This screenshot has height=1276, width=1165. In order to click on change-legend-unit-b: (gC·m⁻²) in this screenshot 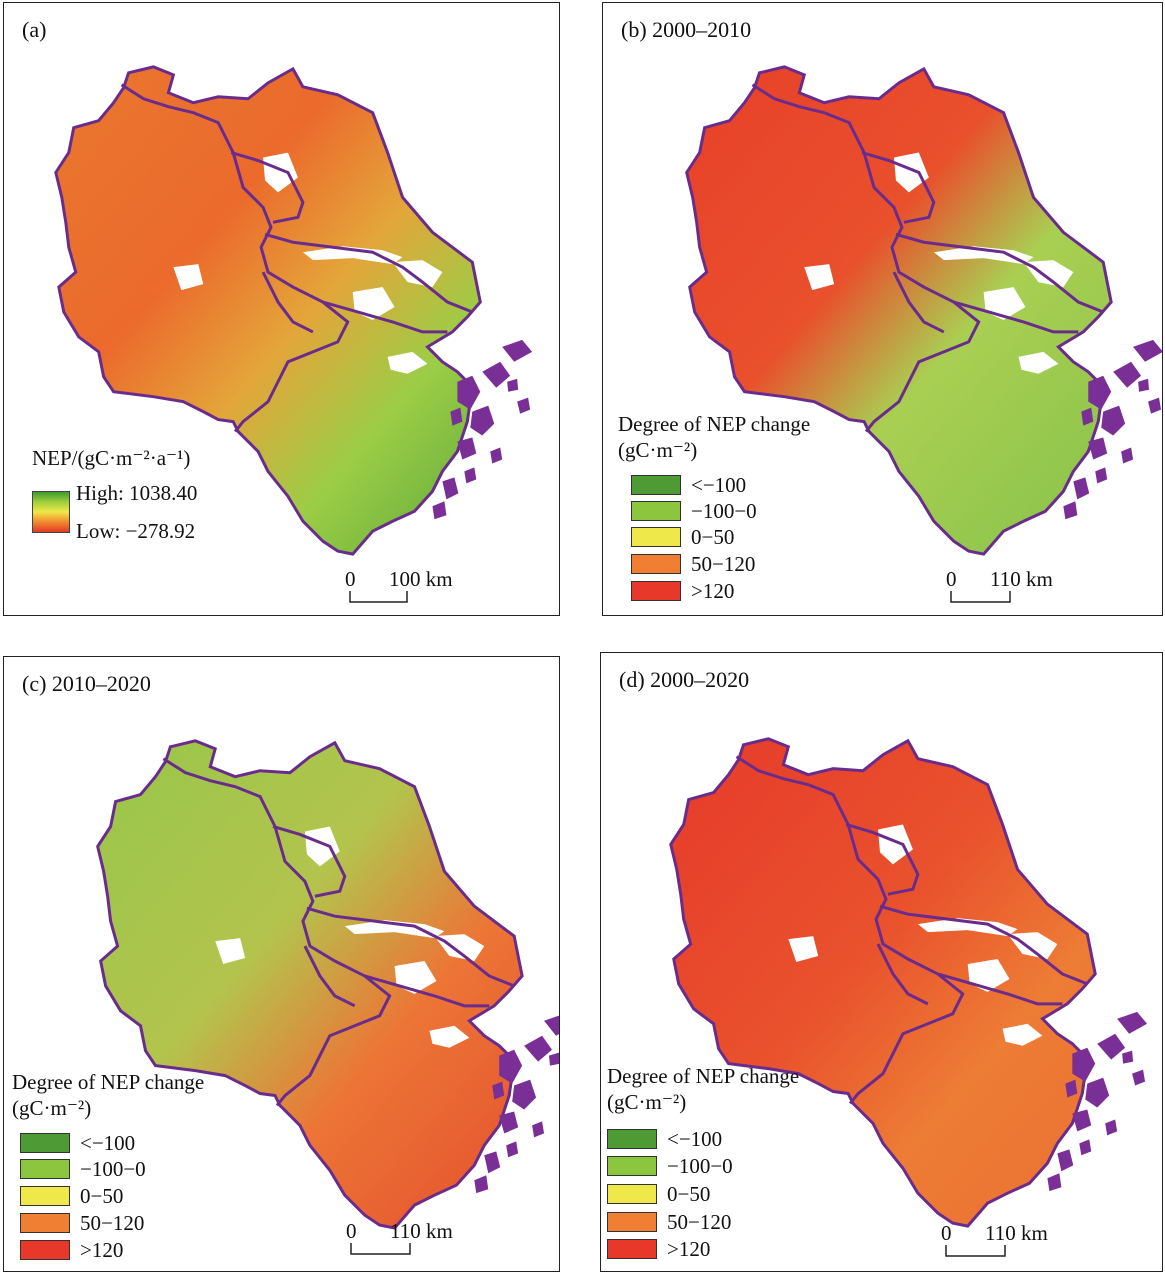, I will do `click(658, 450)`.